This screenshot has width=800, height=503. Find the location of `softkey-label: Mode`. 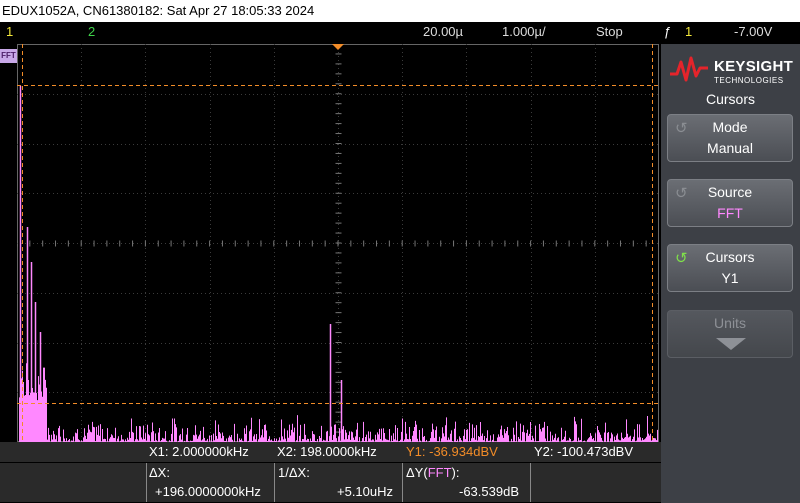

softkey-label: Mode is located at coordinates (730, 127).